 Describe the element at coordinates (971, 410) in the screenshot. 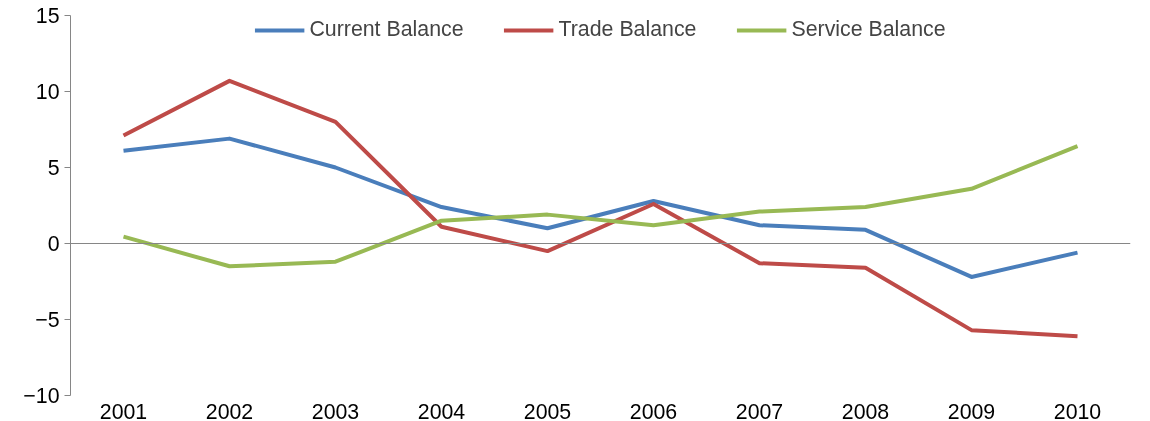

I see `x-tick-label: 2009` at that location.